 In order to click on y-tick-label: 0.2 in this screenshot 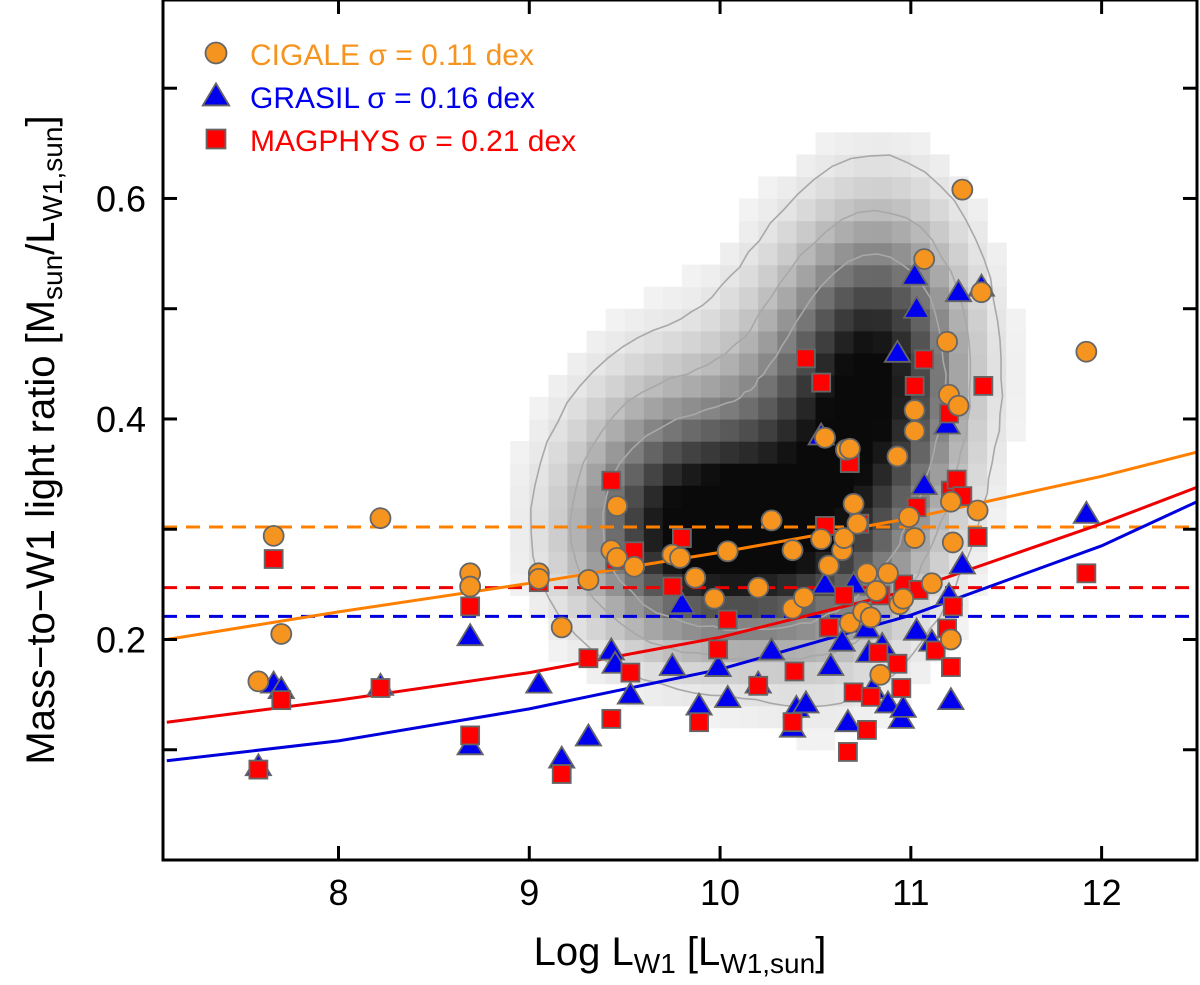, I will do `click(121, 639)`.